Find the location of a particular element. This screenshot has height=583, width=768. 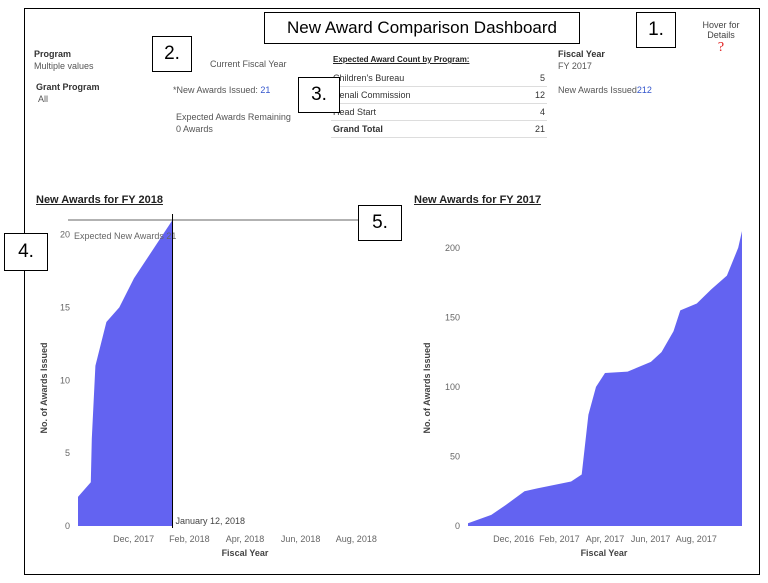

table-total-row: Grand Total 21 is located at coordinates (439, 129).